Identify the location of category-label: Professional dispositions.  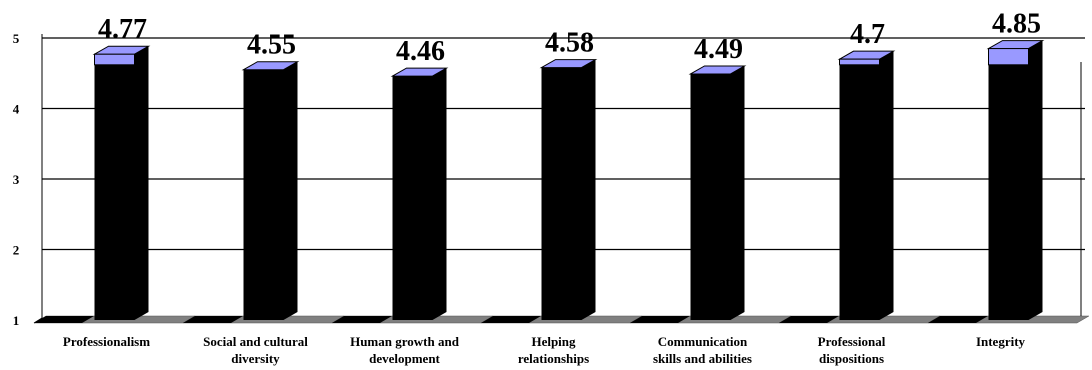
(852, 350).